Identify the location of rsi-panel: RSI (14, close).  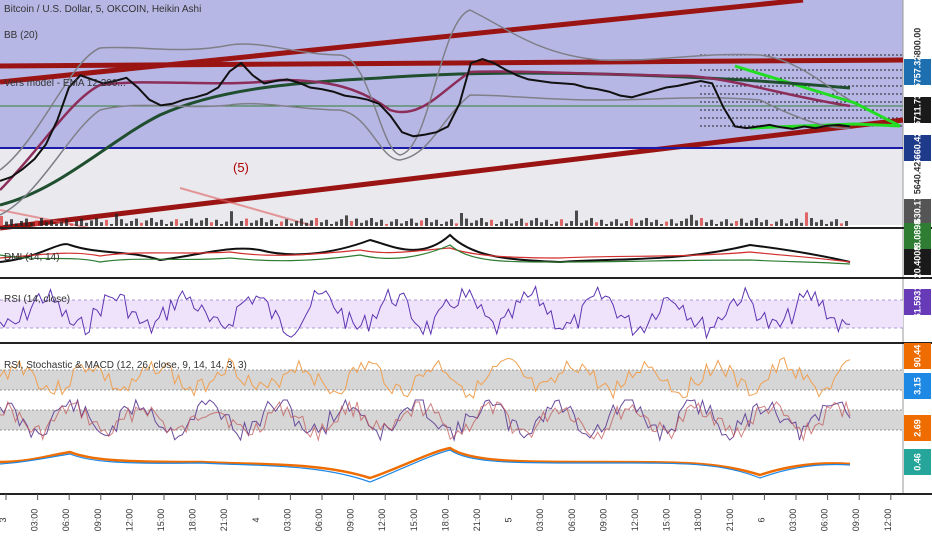
(451, 312).